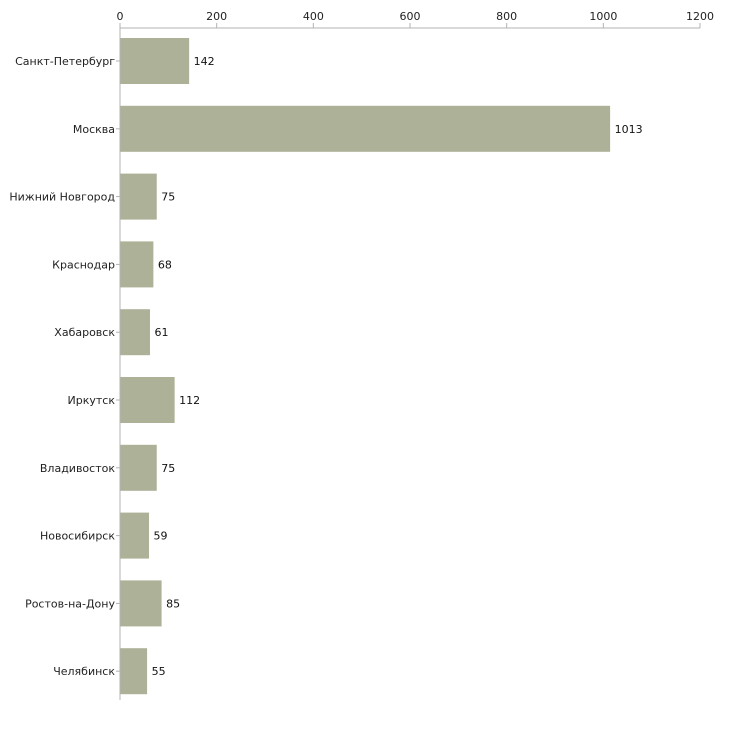 The width and height of the screenshot is (730, 730). What do you see at coordinates (92, 400) in the screenshot?
I see `category-label: Иркутск` at bounding box center [92, 400].